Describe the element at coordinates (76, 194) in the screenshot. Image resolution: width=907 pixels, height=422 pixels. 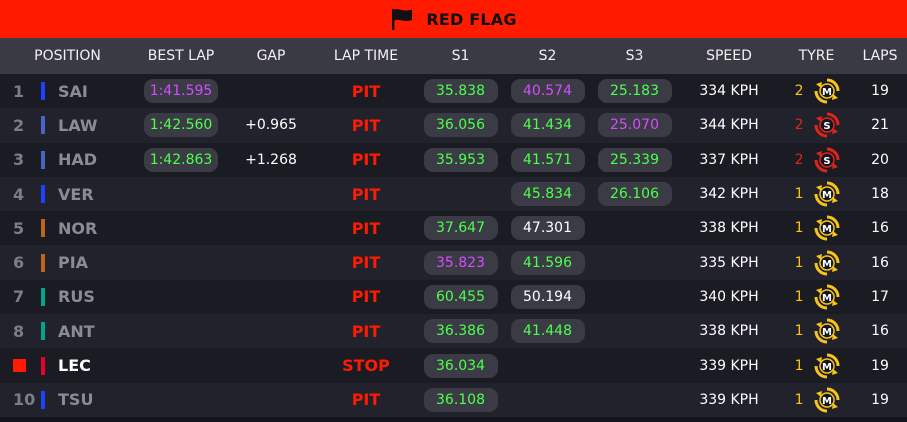
I see `driver-code: VER` at that location.